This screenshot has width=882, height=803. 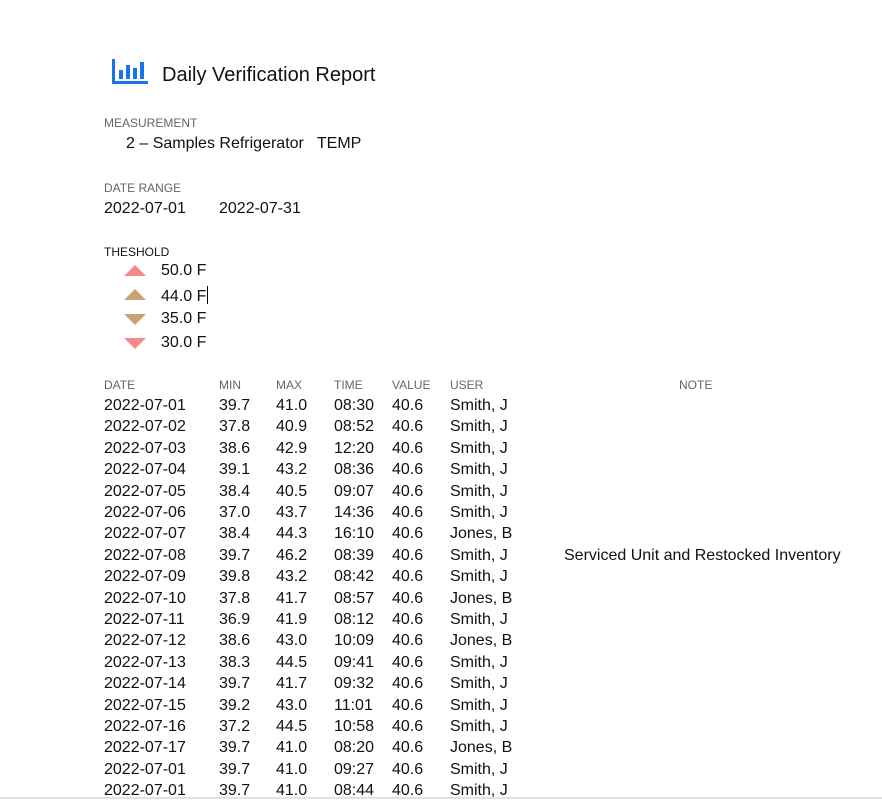 I want to click on cell-date: 2022-07-16, so click(x=145, y=726).